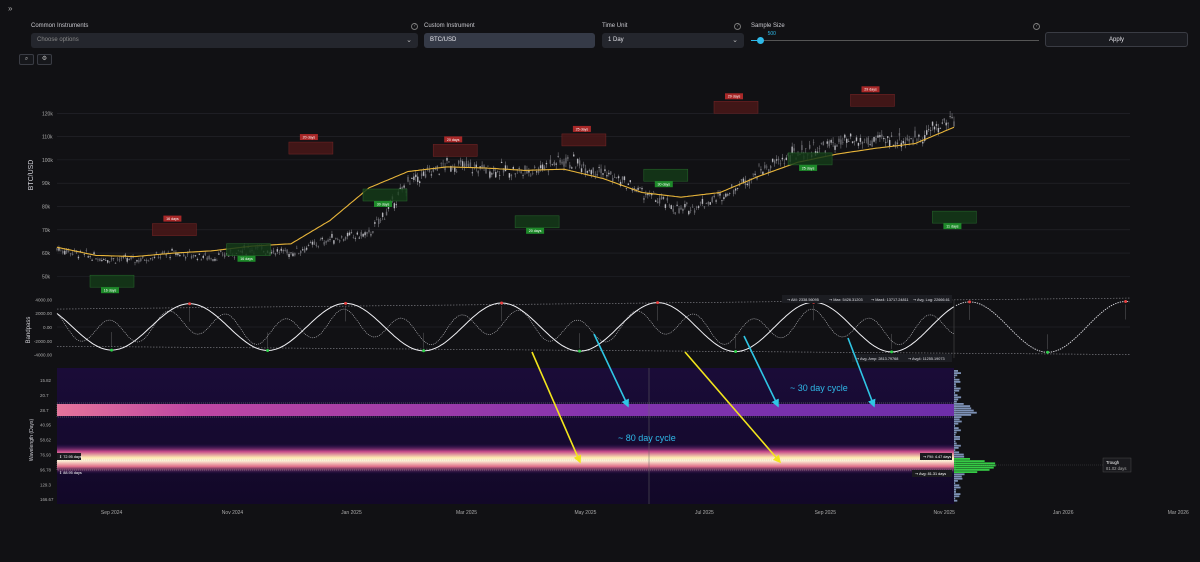 Image resolution: width=1200 pixels, height=562 pixels. Describe the element at coordinates (509, 40) in the screenshot. I see `custom-instrument-input: BTC/USD` at that location.